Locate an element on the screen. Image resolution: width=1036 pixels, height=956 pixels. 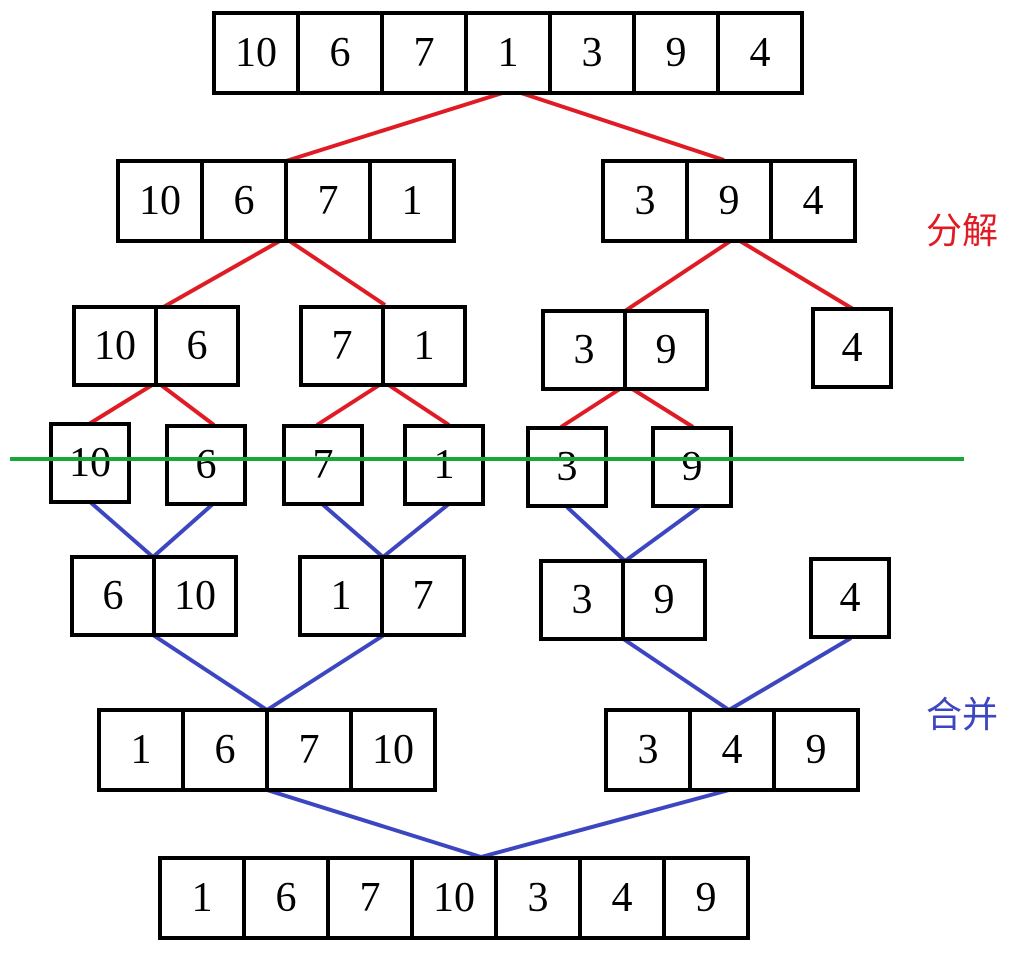
split-label: 分解 is located at coordinates (962, 228).